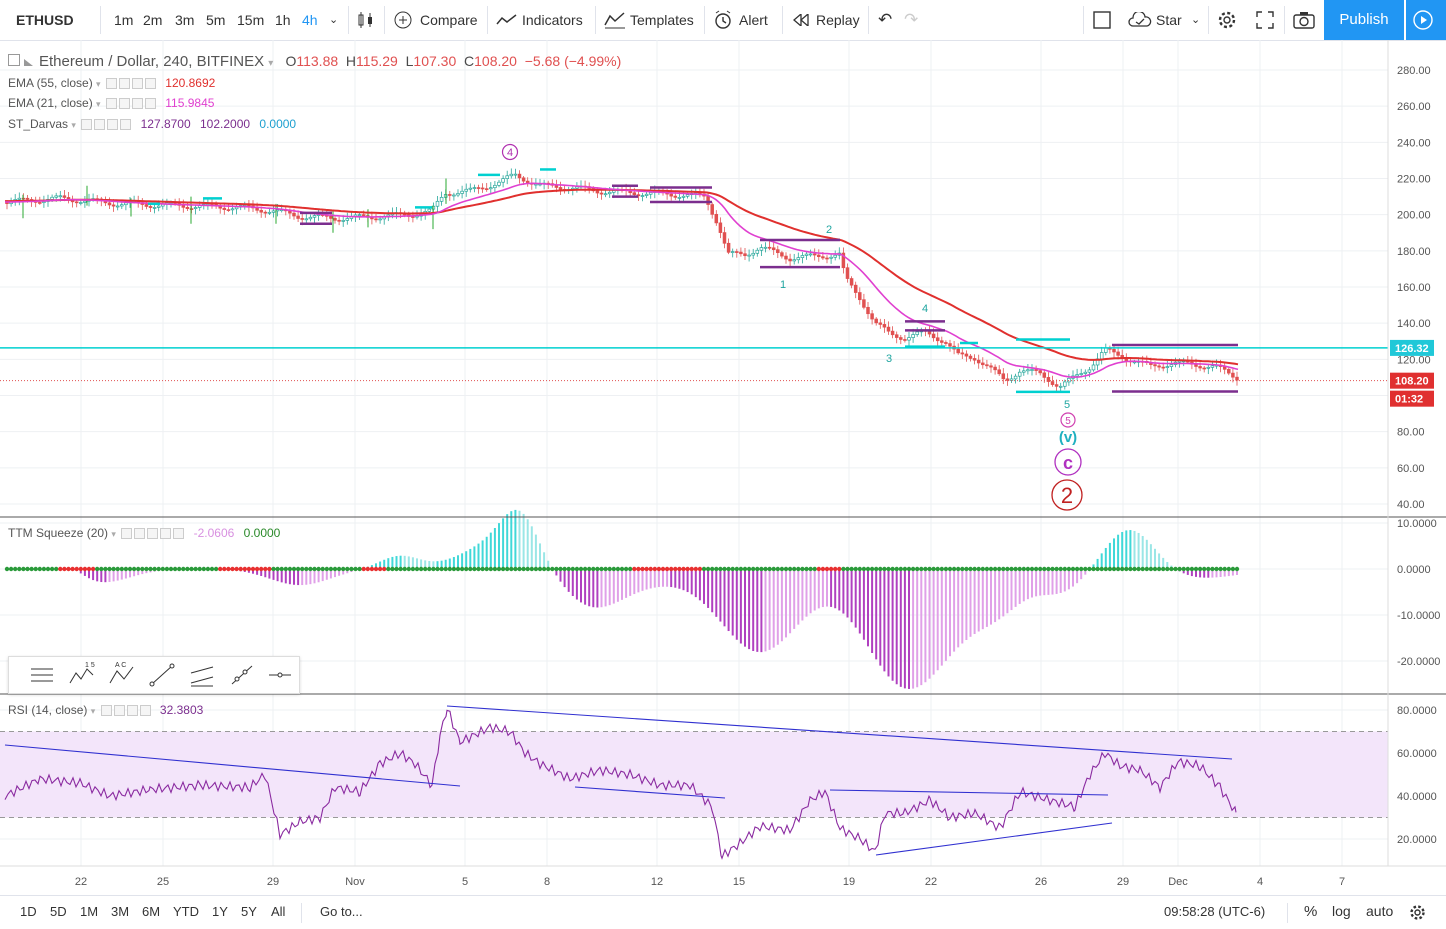  I want to click on auto-scale-toggle: auto, so click(1380, 911).